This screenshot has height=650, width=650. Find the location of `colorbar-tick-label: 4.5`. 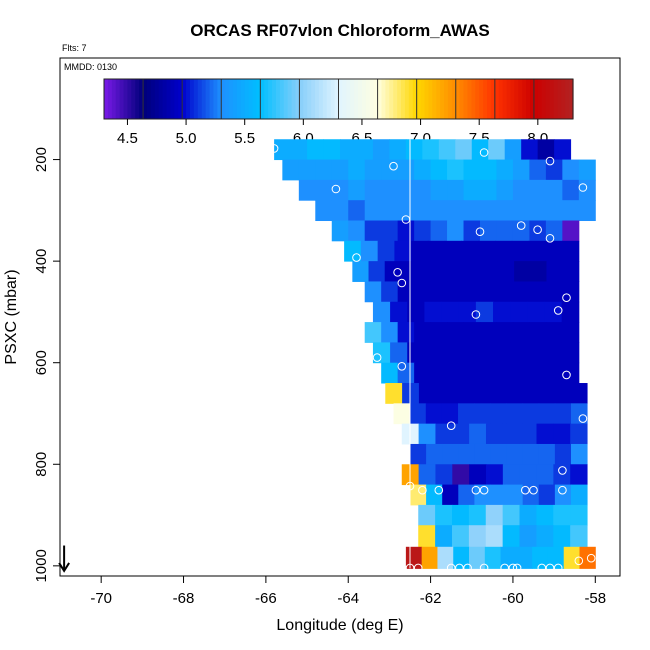

colorbar-tick-label: 4.5 is located at coordinates (127, 138).